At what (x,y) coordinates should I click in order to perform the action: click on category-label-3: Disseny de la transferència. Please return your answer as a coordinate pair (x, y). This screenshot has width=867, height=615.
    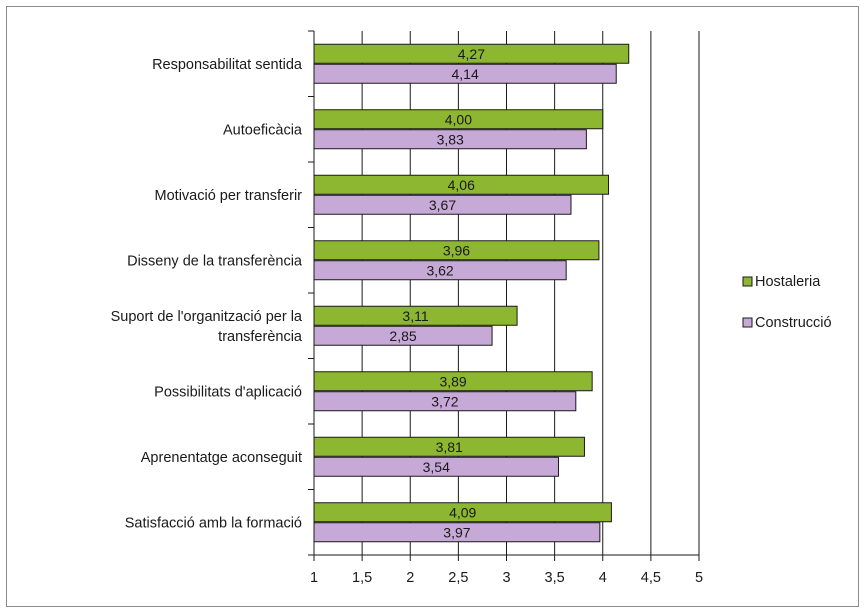
    Looking at the image, I should click on (215, 261).